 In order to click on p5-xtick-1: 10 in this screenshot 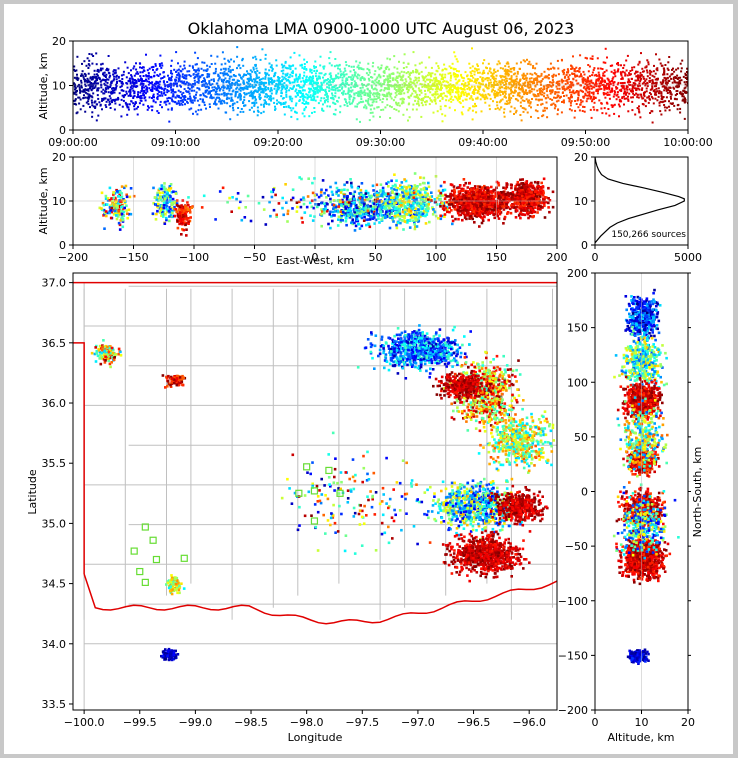, I will do `click(642, 722)`.